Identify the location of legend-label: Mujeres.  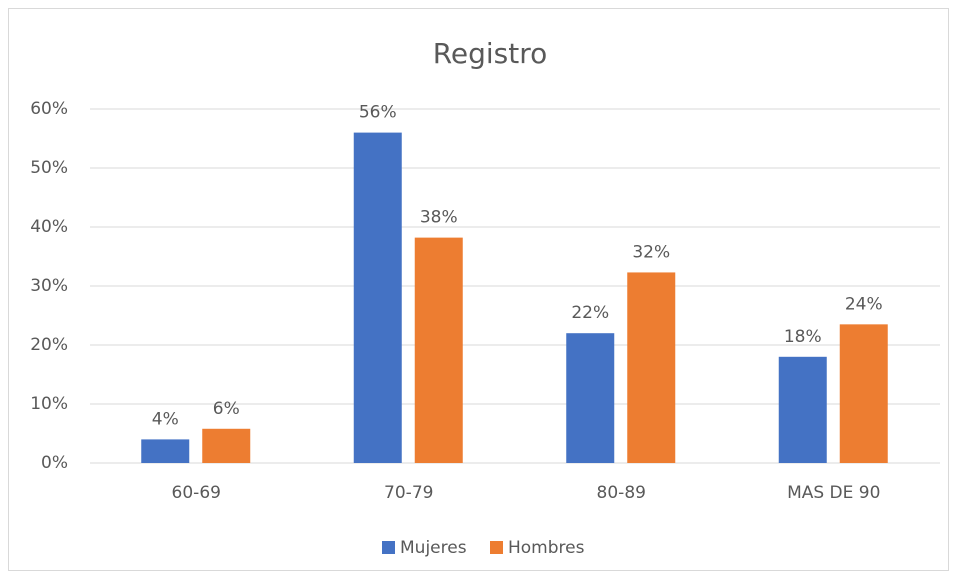
(433, 548).